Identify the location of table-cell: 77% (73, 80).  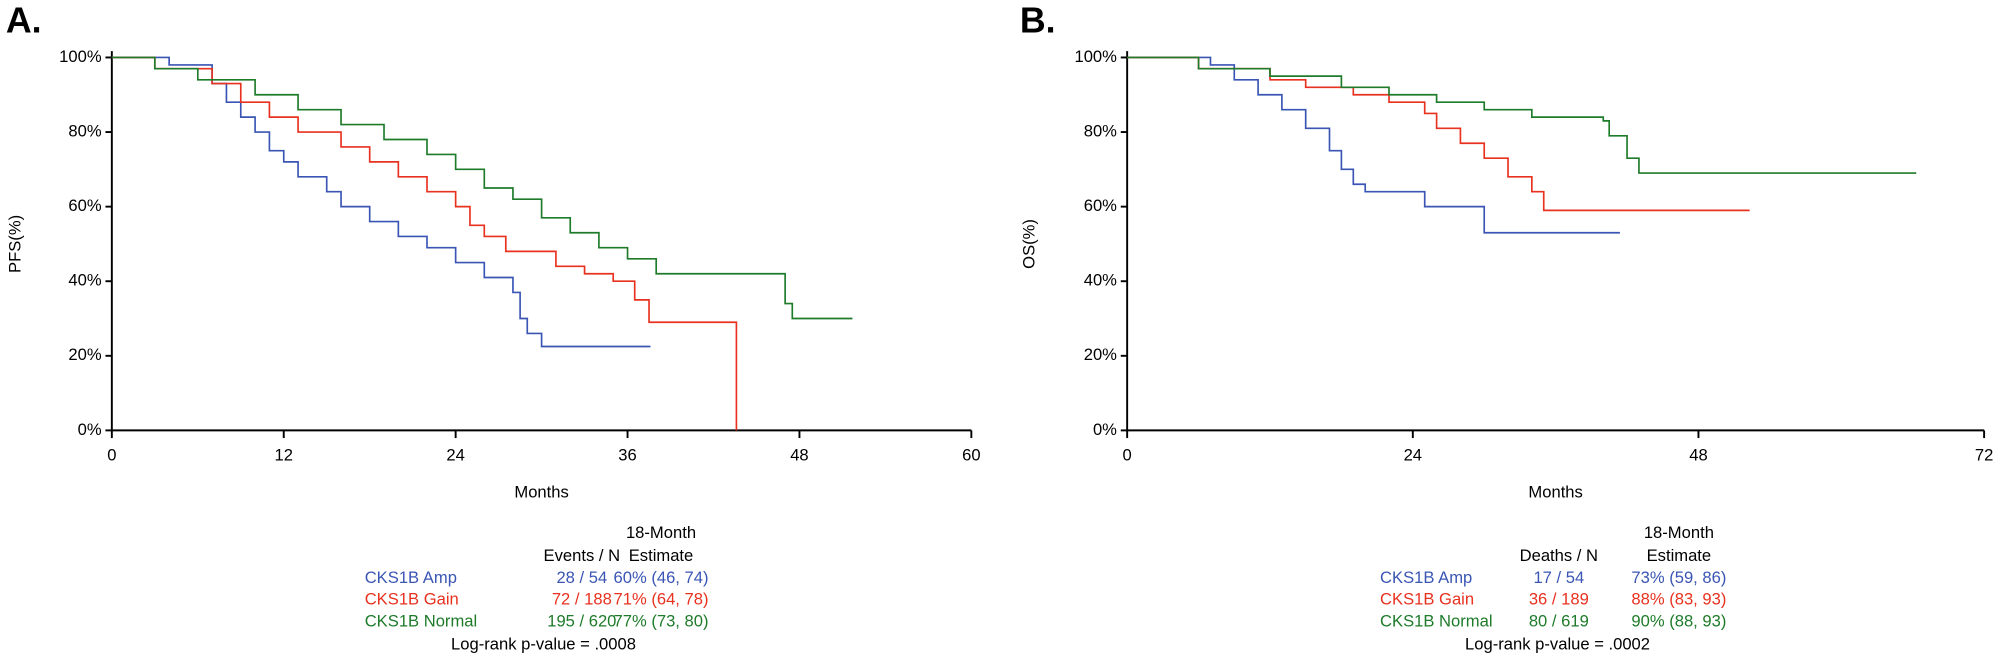
(660, 620).